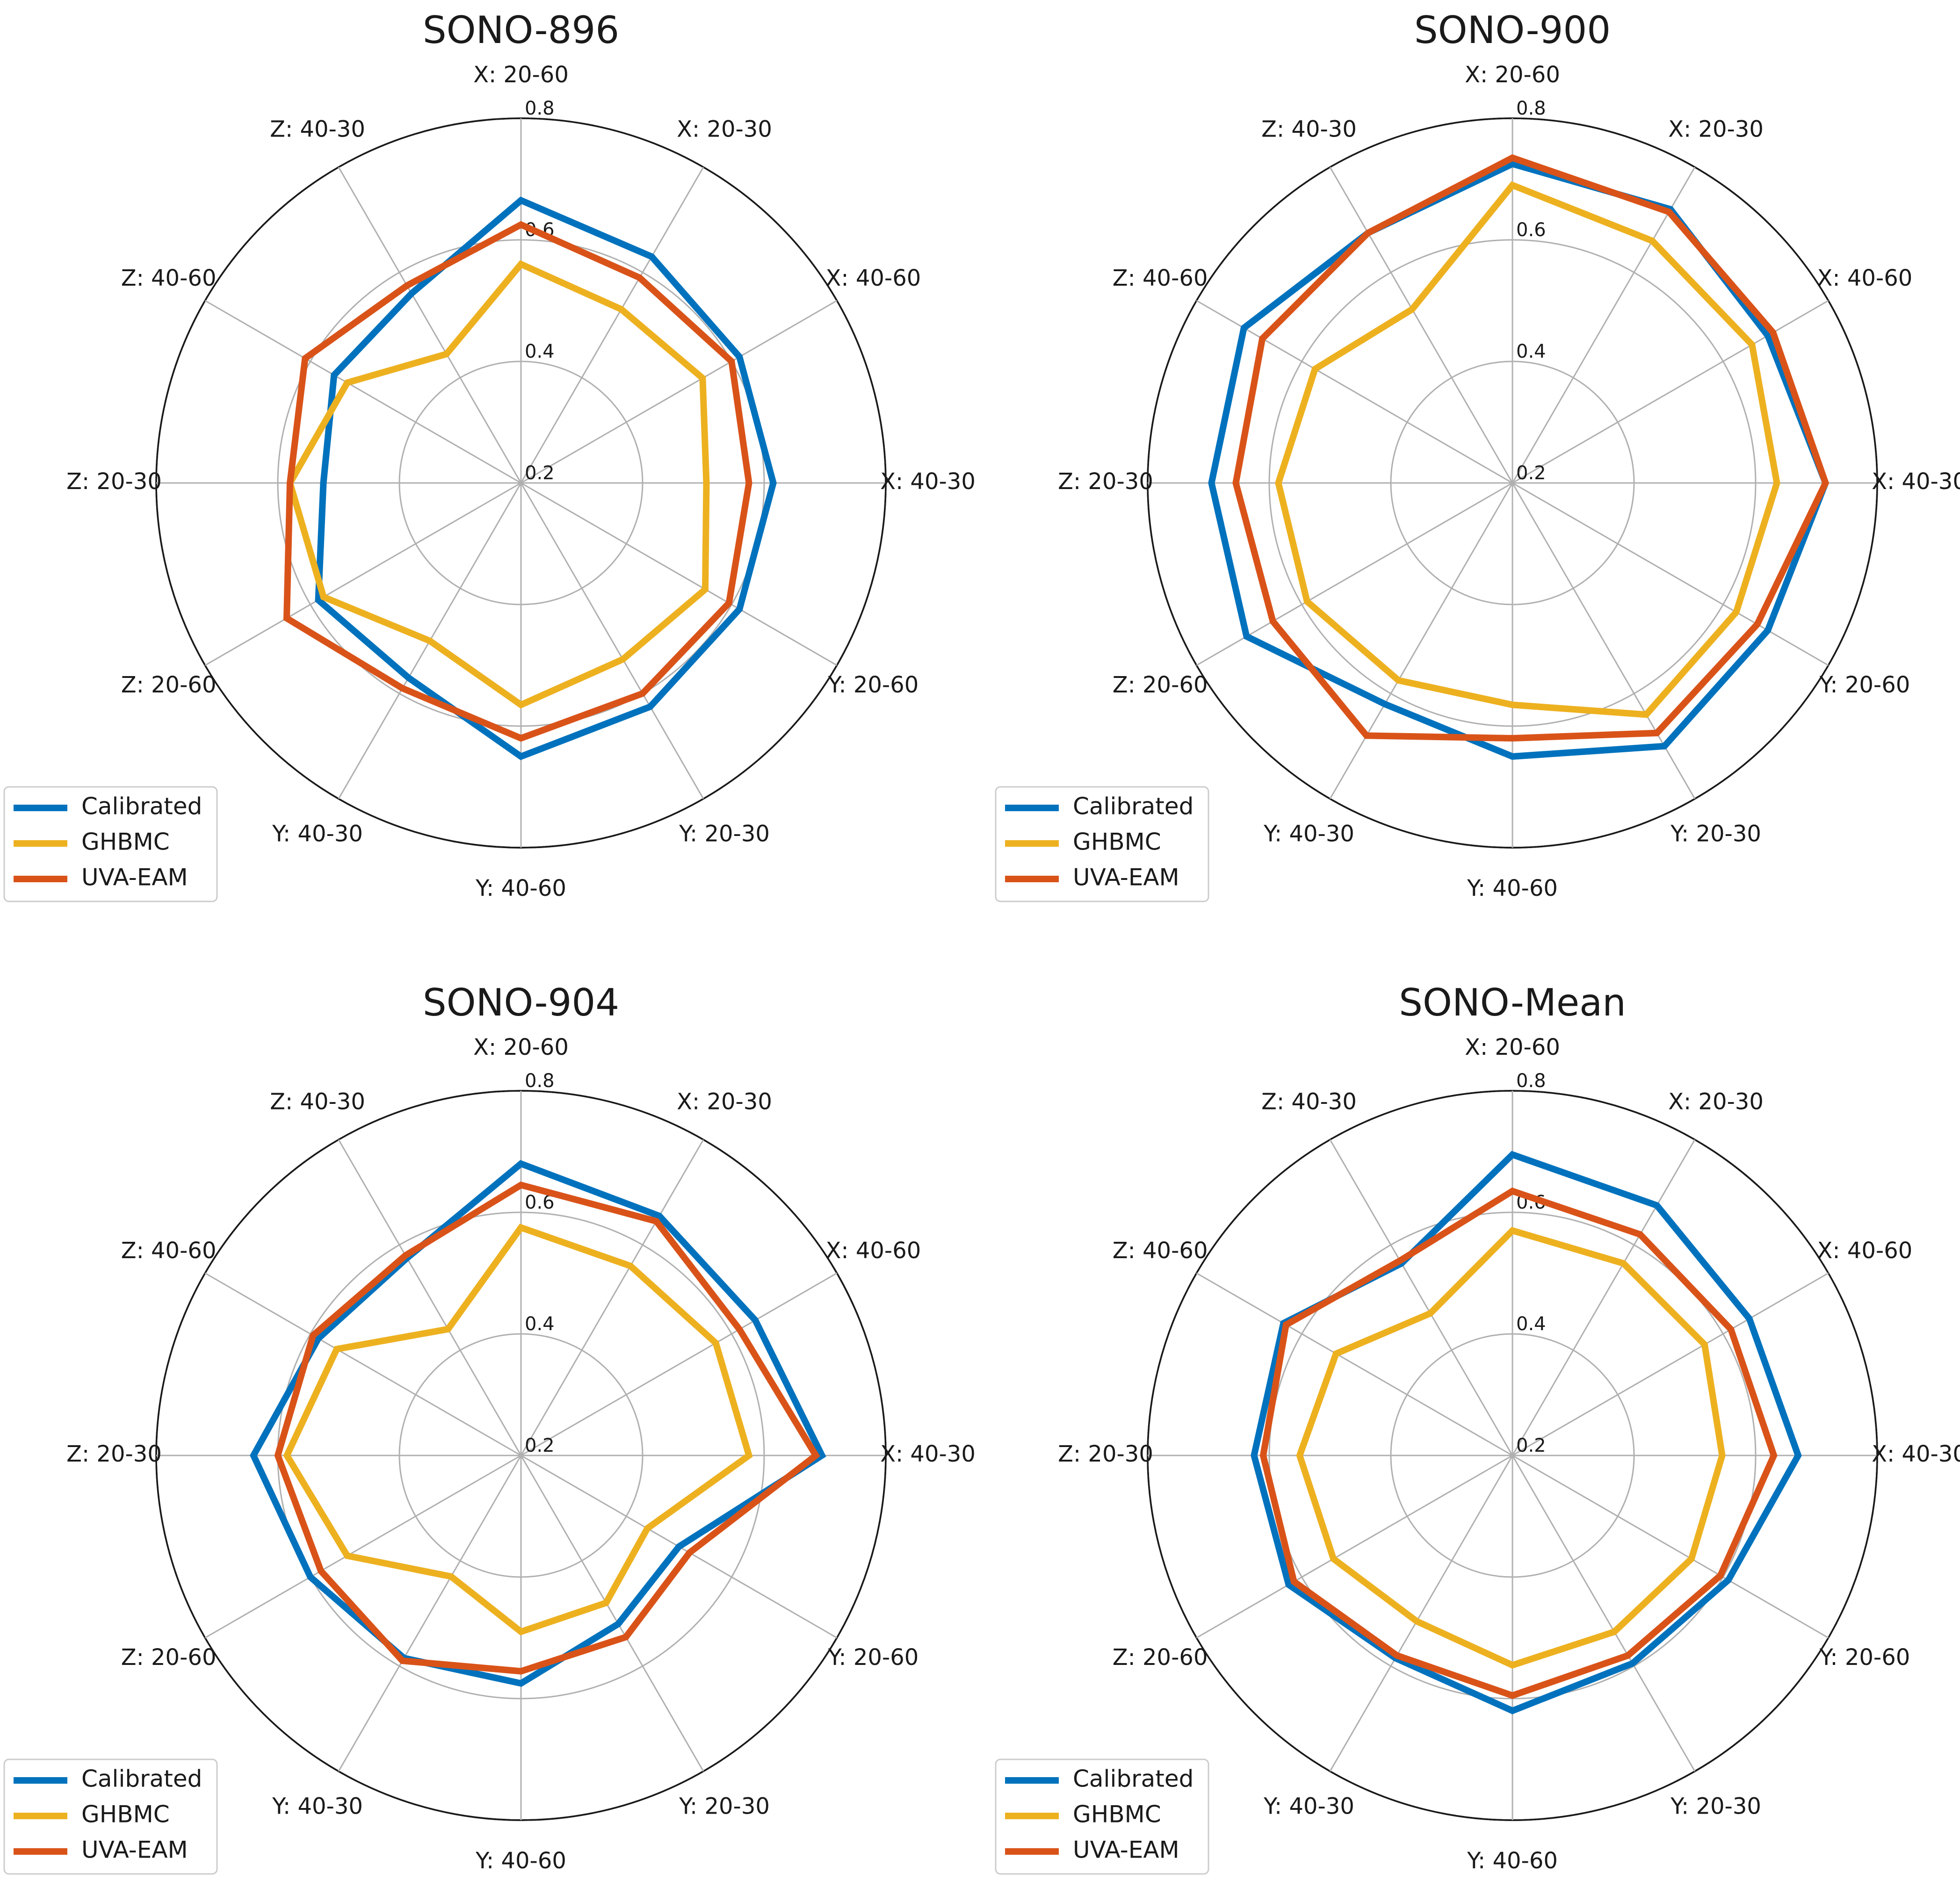 The height and width of the screenshot is (1880, 1960). I want to click on radial-tick-label: 0.6, so click(1531, 230).